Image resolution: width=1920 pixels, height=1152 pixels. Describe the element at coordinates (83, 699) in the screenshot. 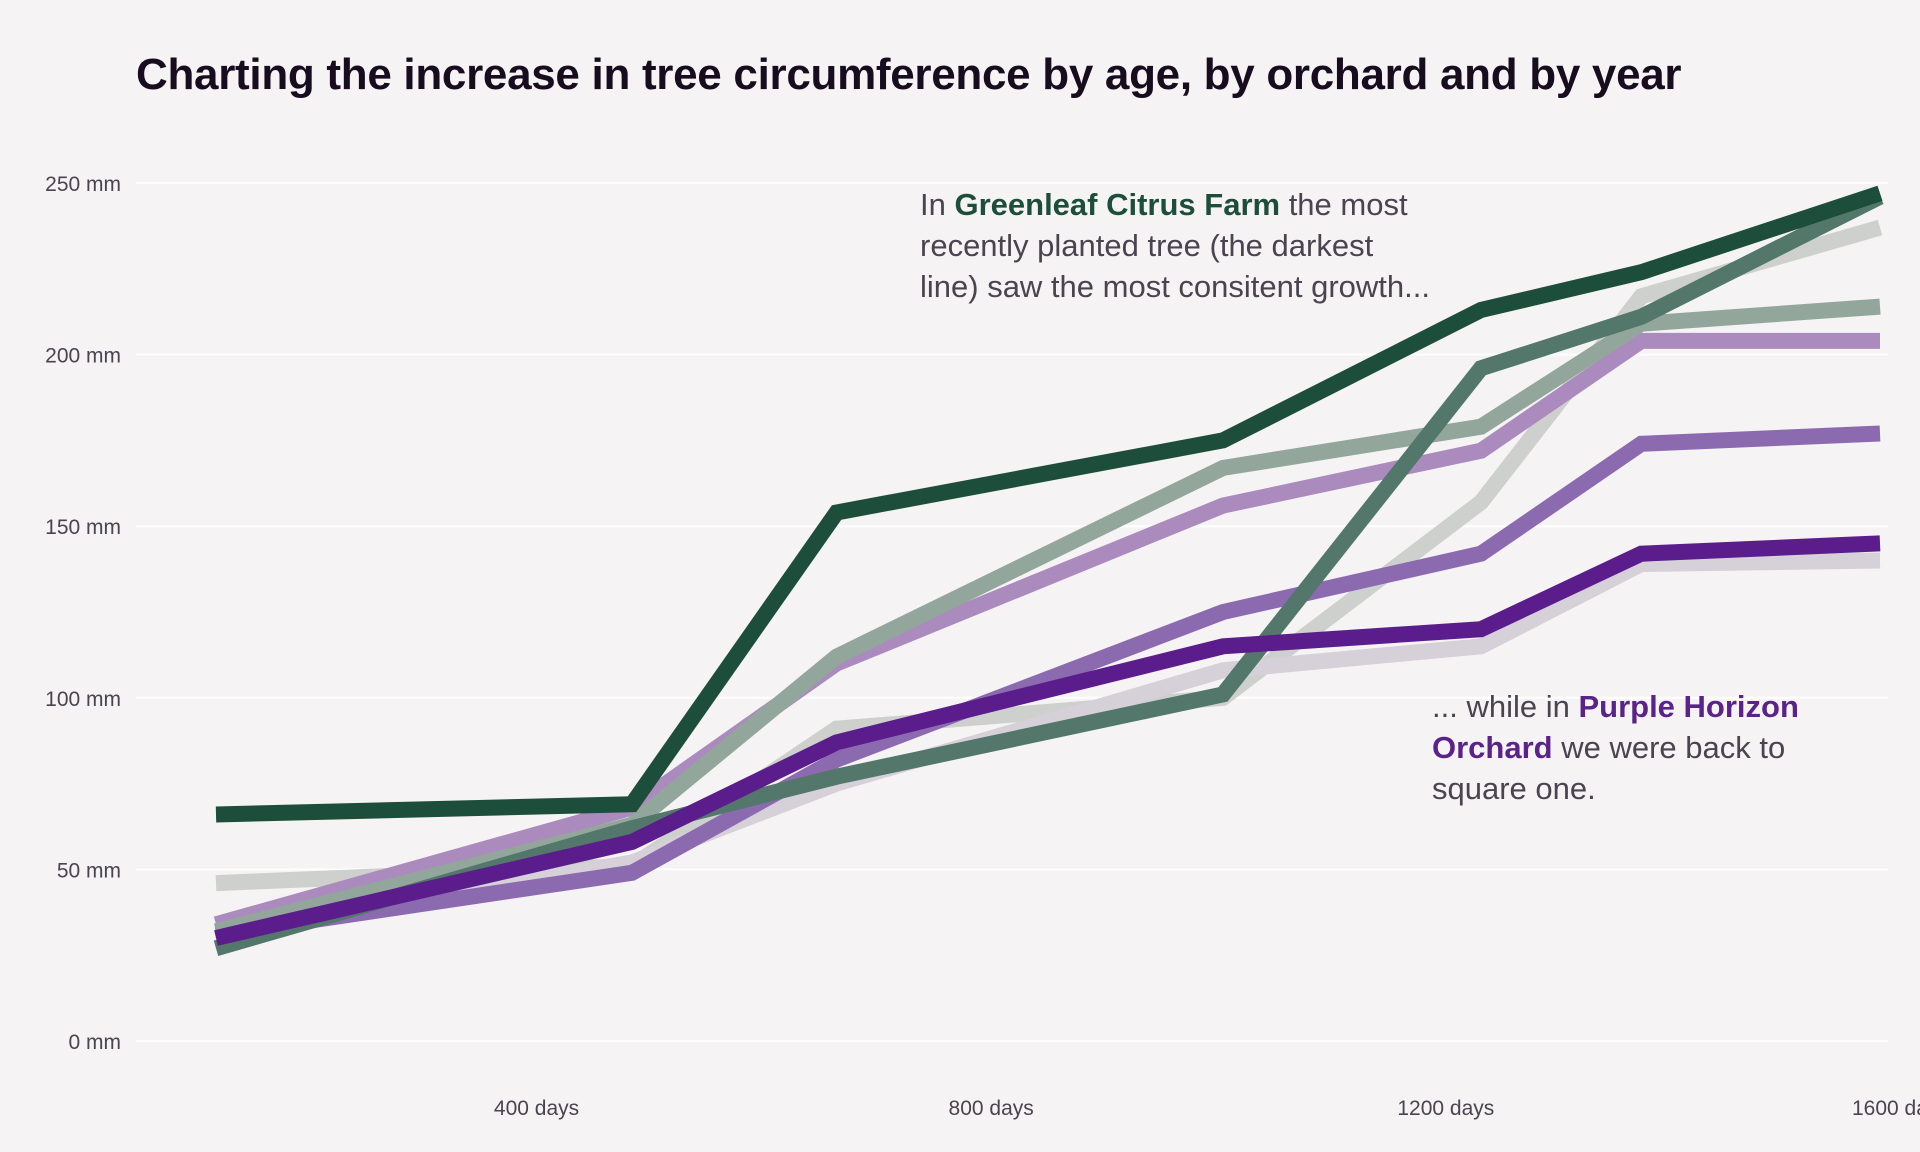

I see `y-tick-label: 100 mm` at that location.